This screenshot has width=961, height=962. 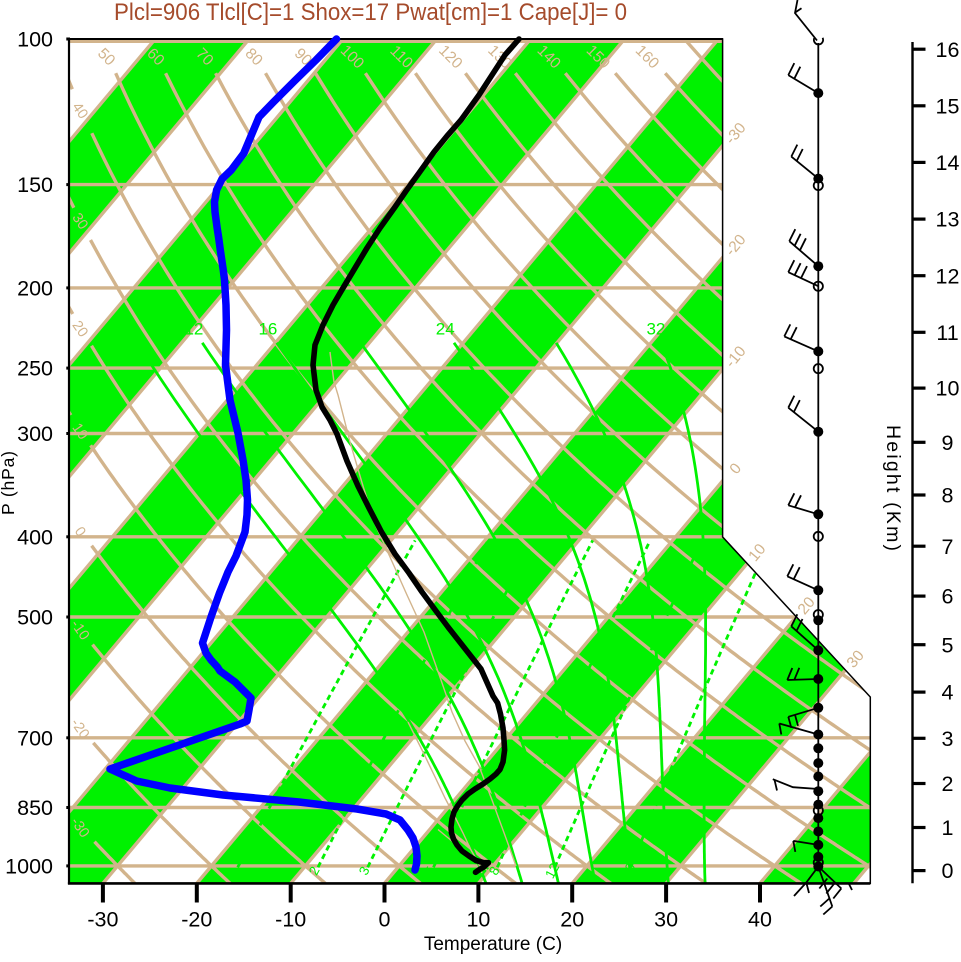 What do you see at coordinates (35, 808) in the screenshot?
I see `svg-text: 850` at bounding box center [35, 808].